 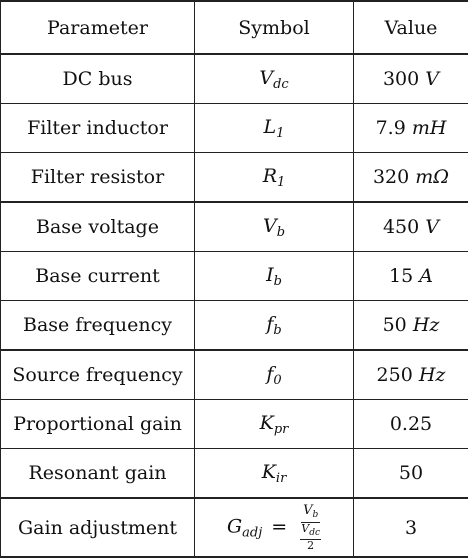 I want to click on value-cell: 15 A, so click(x=410, y=276).